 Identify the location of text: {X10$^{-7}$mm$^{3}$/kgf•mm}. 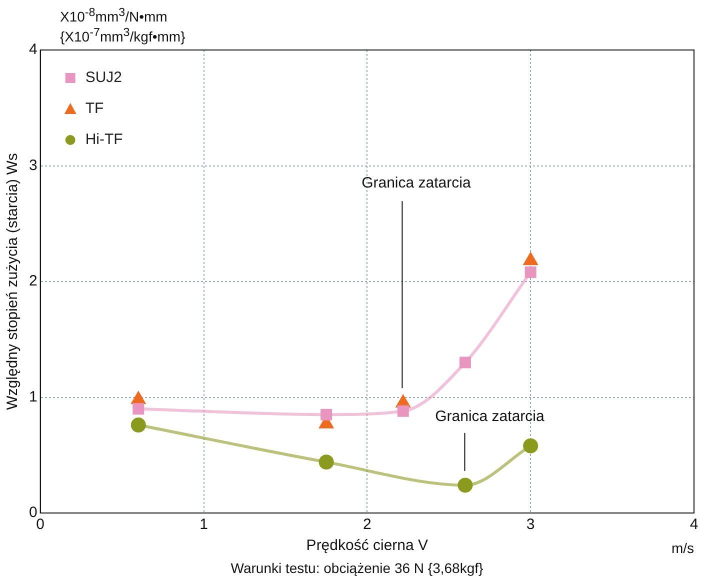
(123, 35).